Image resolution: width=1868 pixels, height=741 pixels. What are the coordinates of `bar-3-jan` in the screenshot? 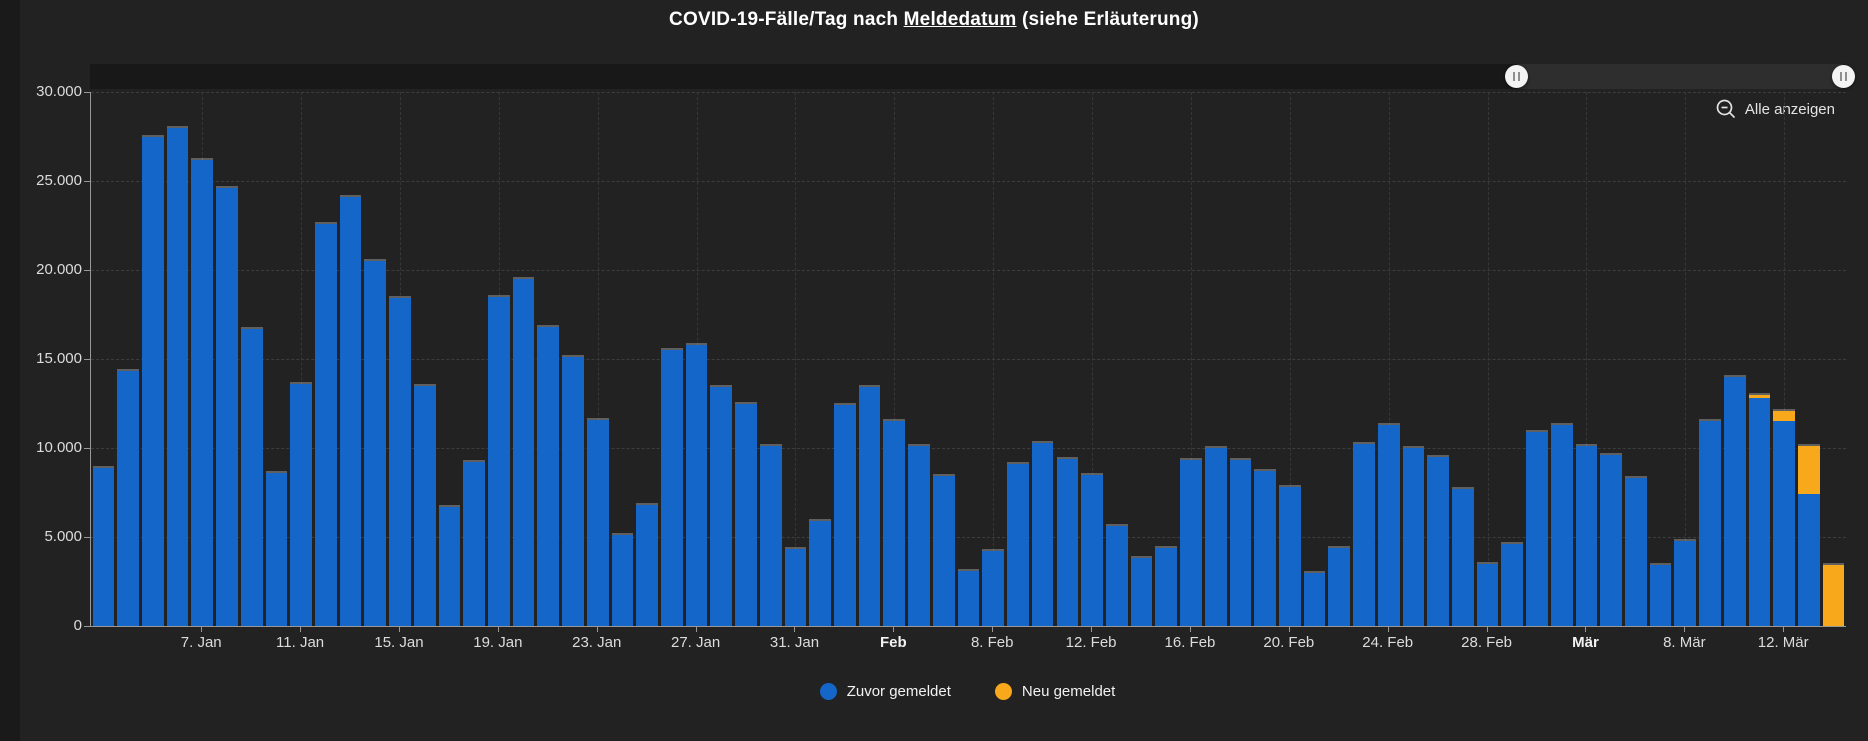 It's located at (103, 545).